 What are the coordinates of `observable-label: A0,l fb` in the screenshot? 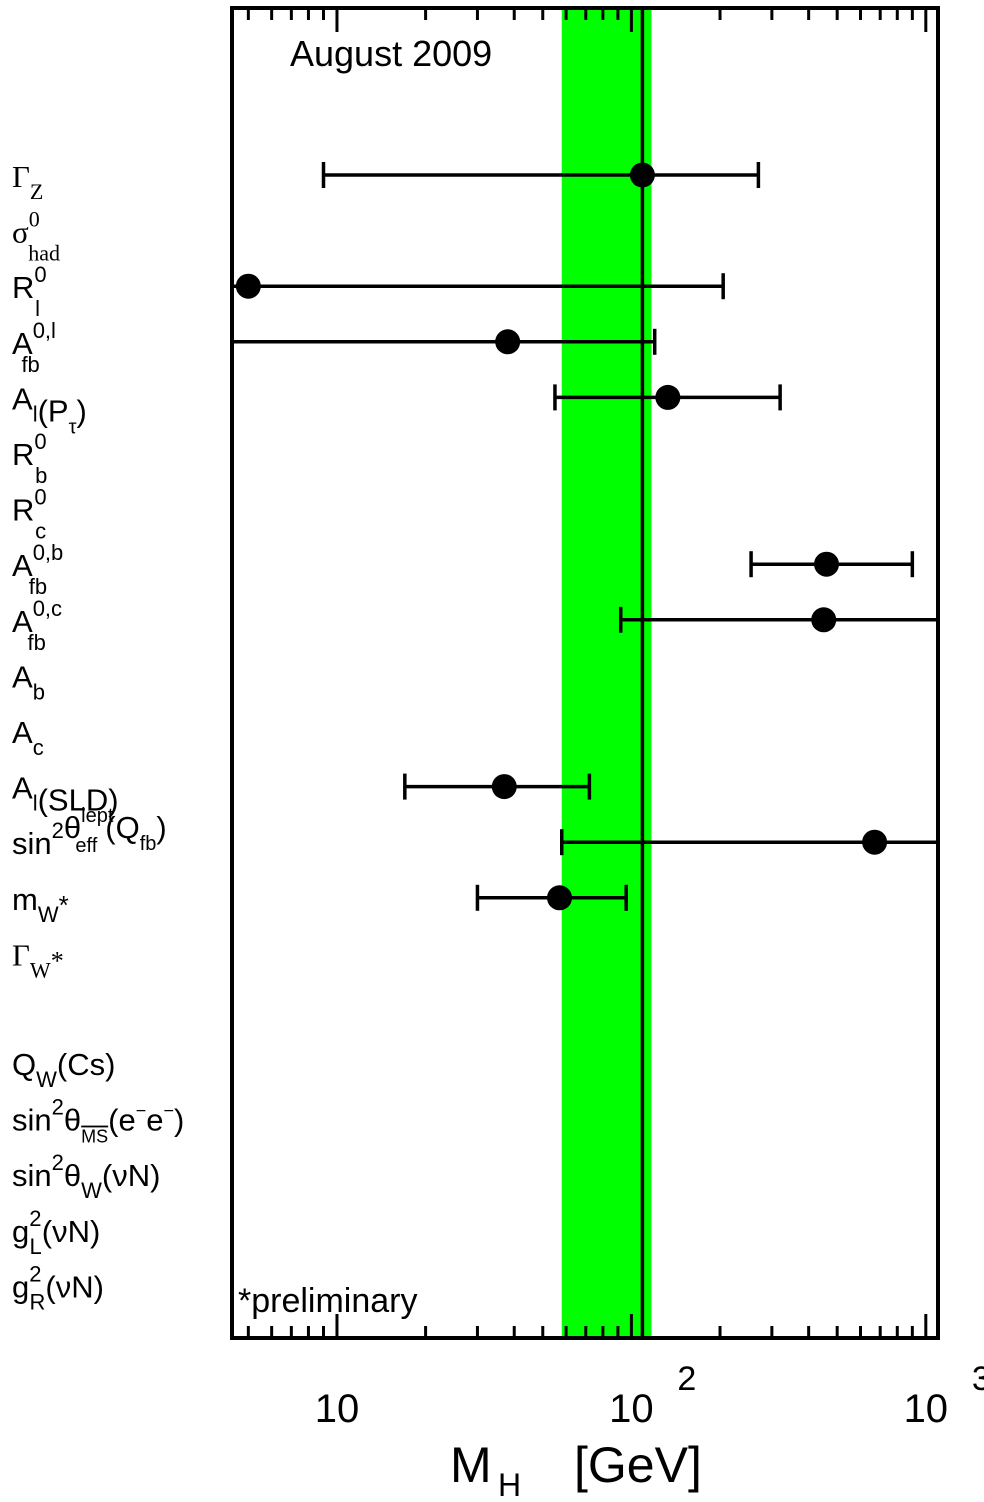 It's located at (34, 347).